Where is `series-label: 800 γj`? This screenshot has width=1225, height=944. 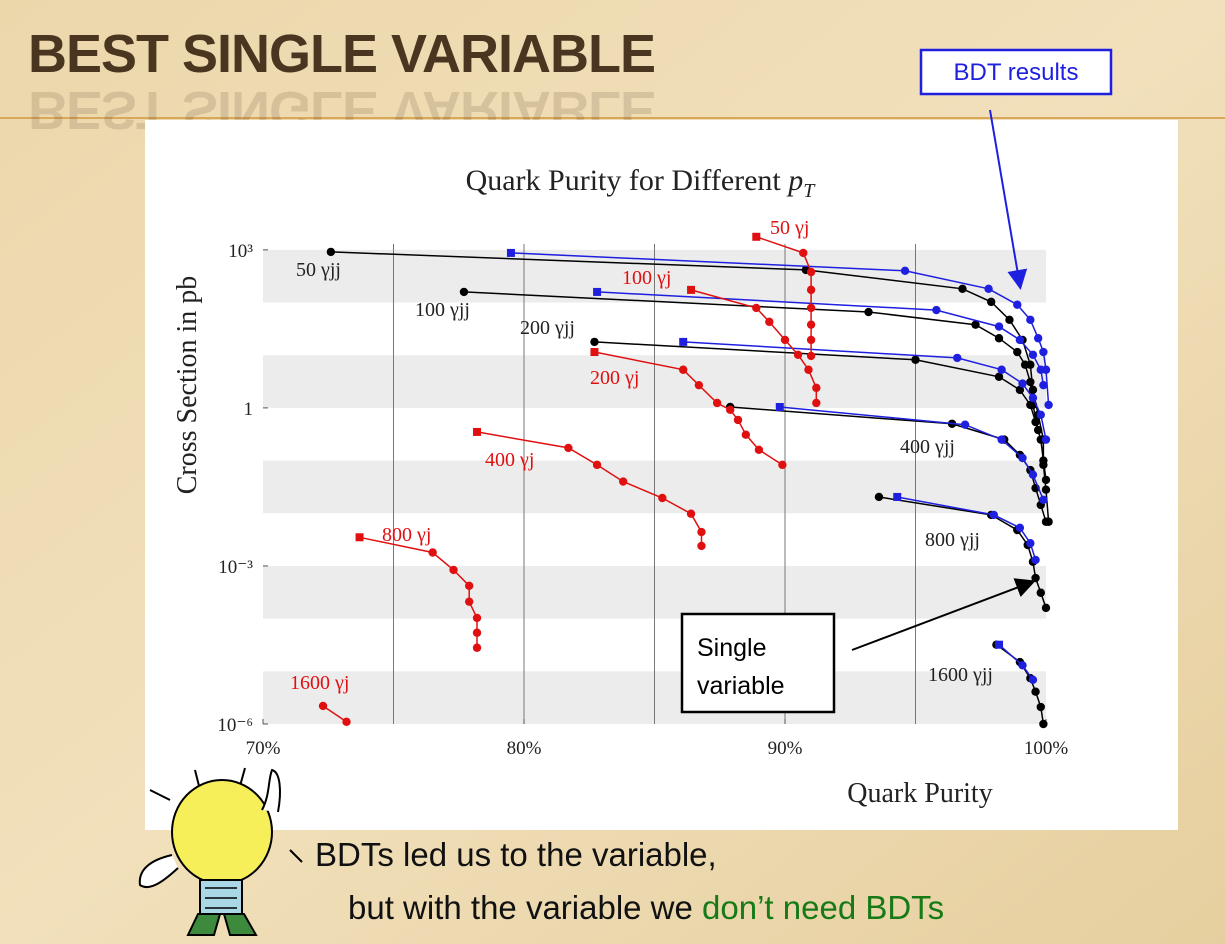 series-label: 800 γj is located at coordinates (406, 535).